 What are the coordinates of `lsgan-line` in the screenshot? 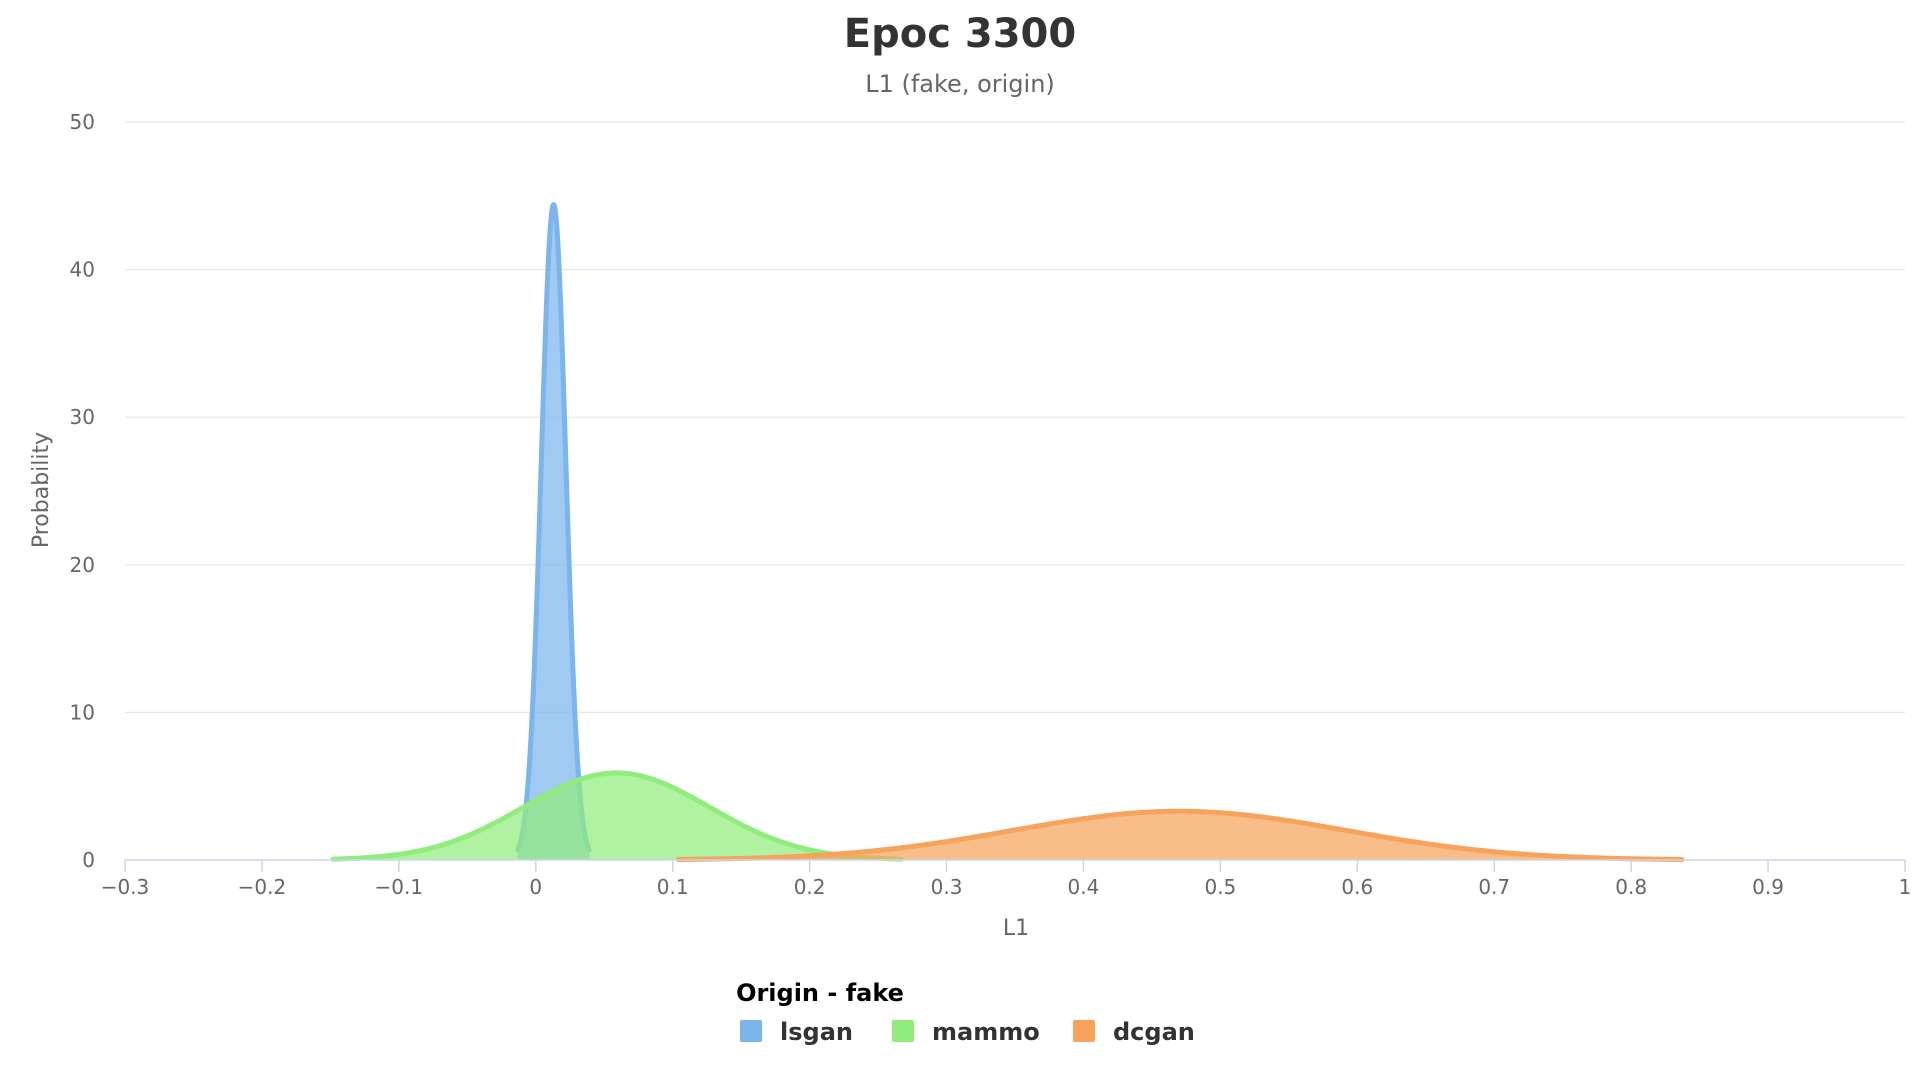 It's located at (553, 527).